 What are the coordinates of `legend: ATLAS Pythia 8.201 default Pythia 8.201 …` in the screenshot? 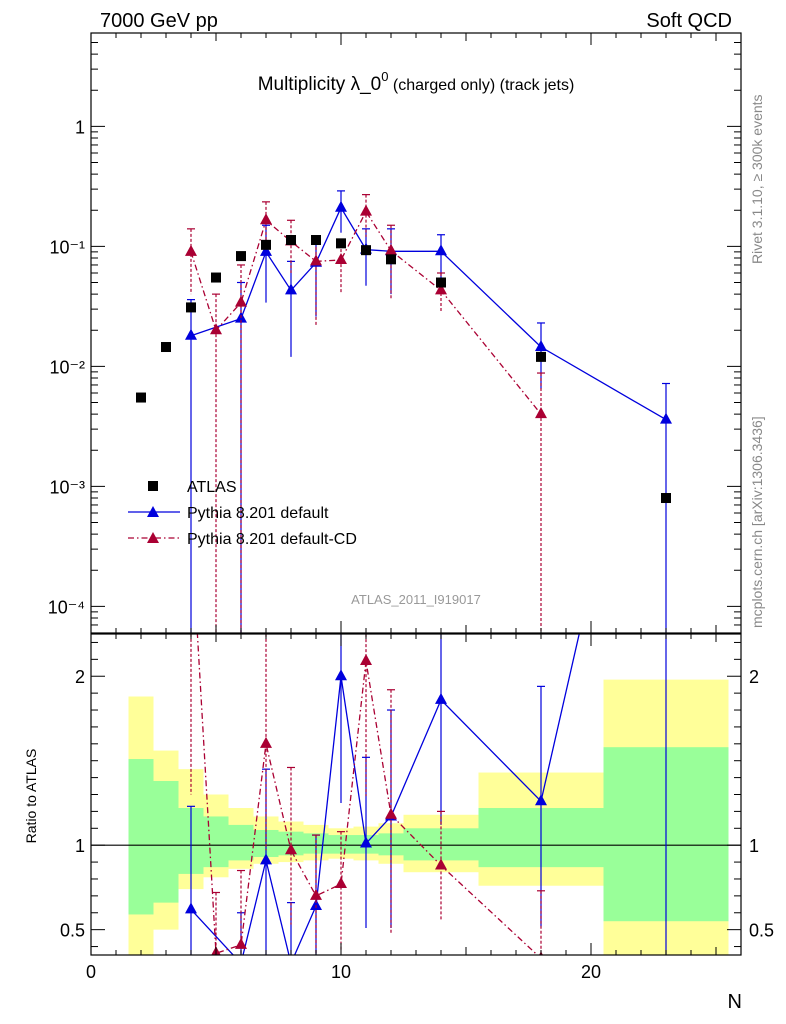 It's located at (242, 513).